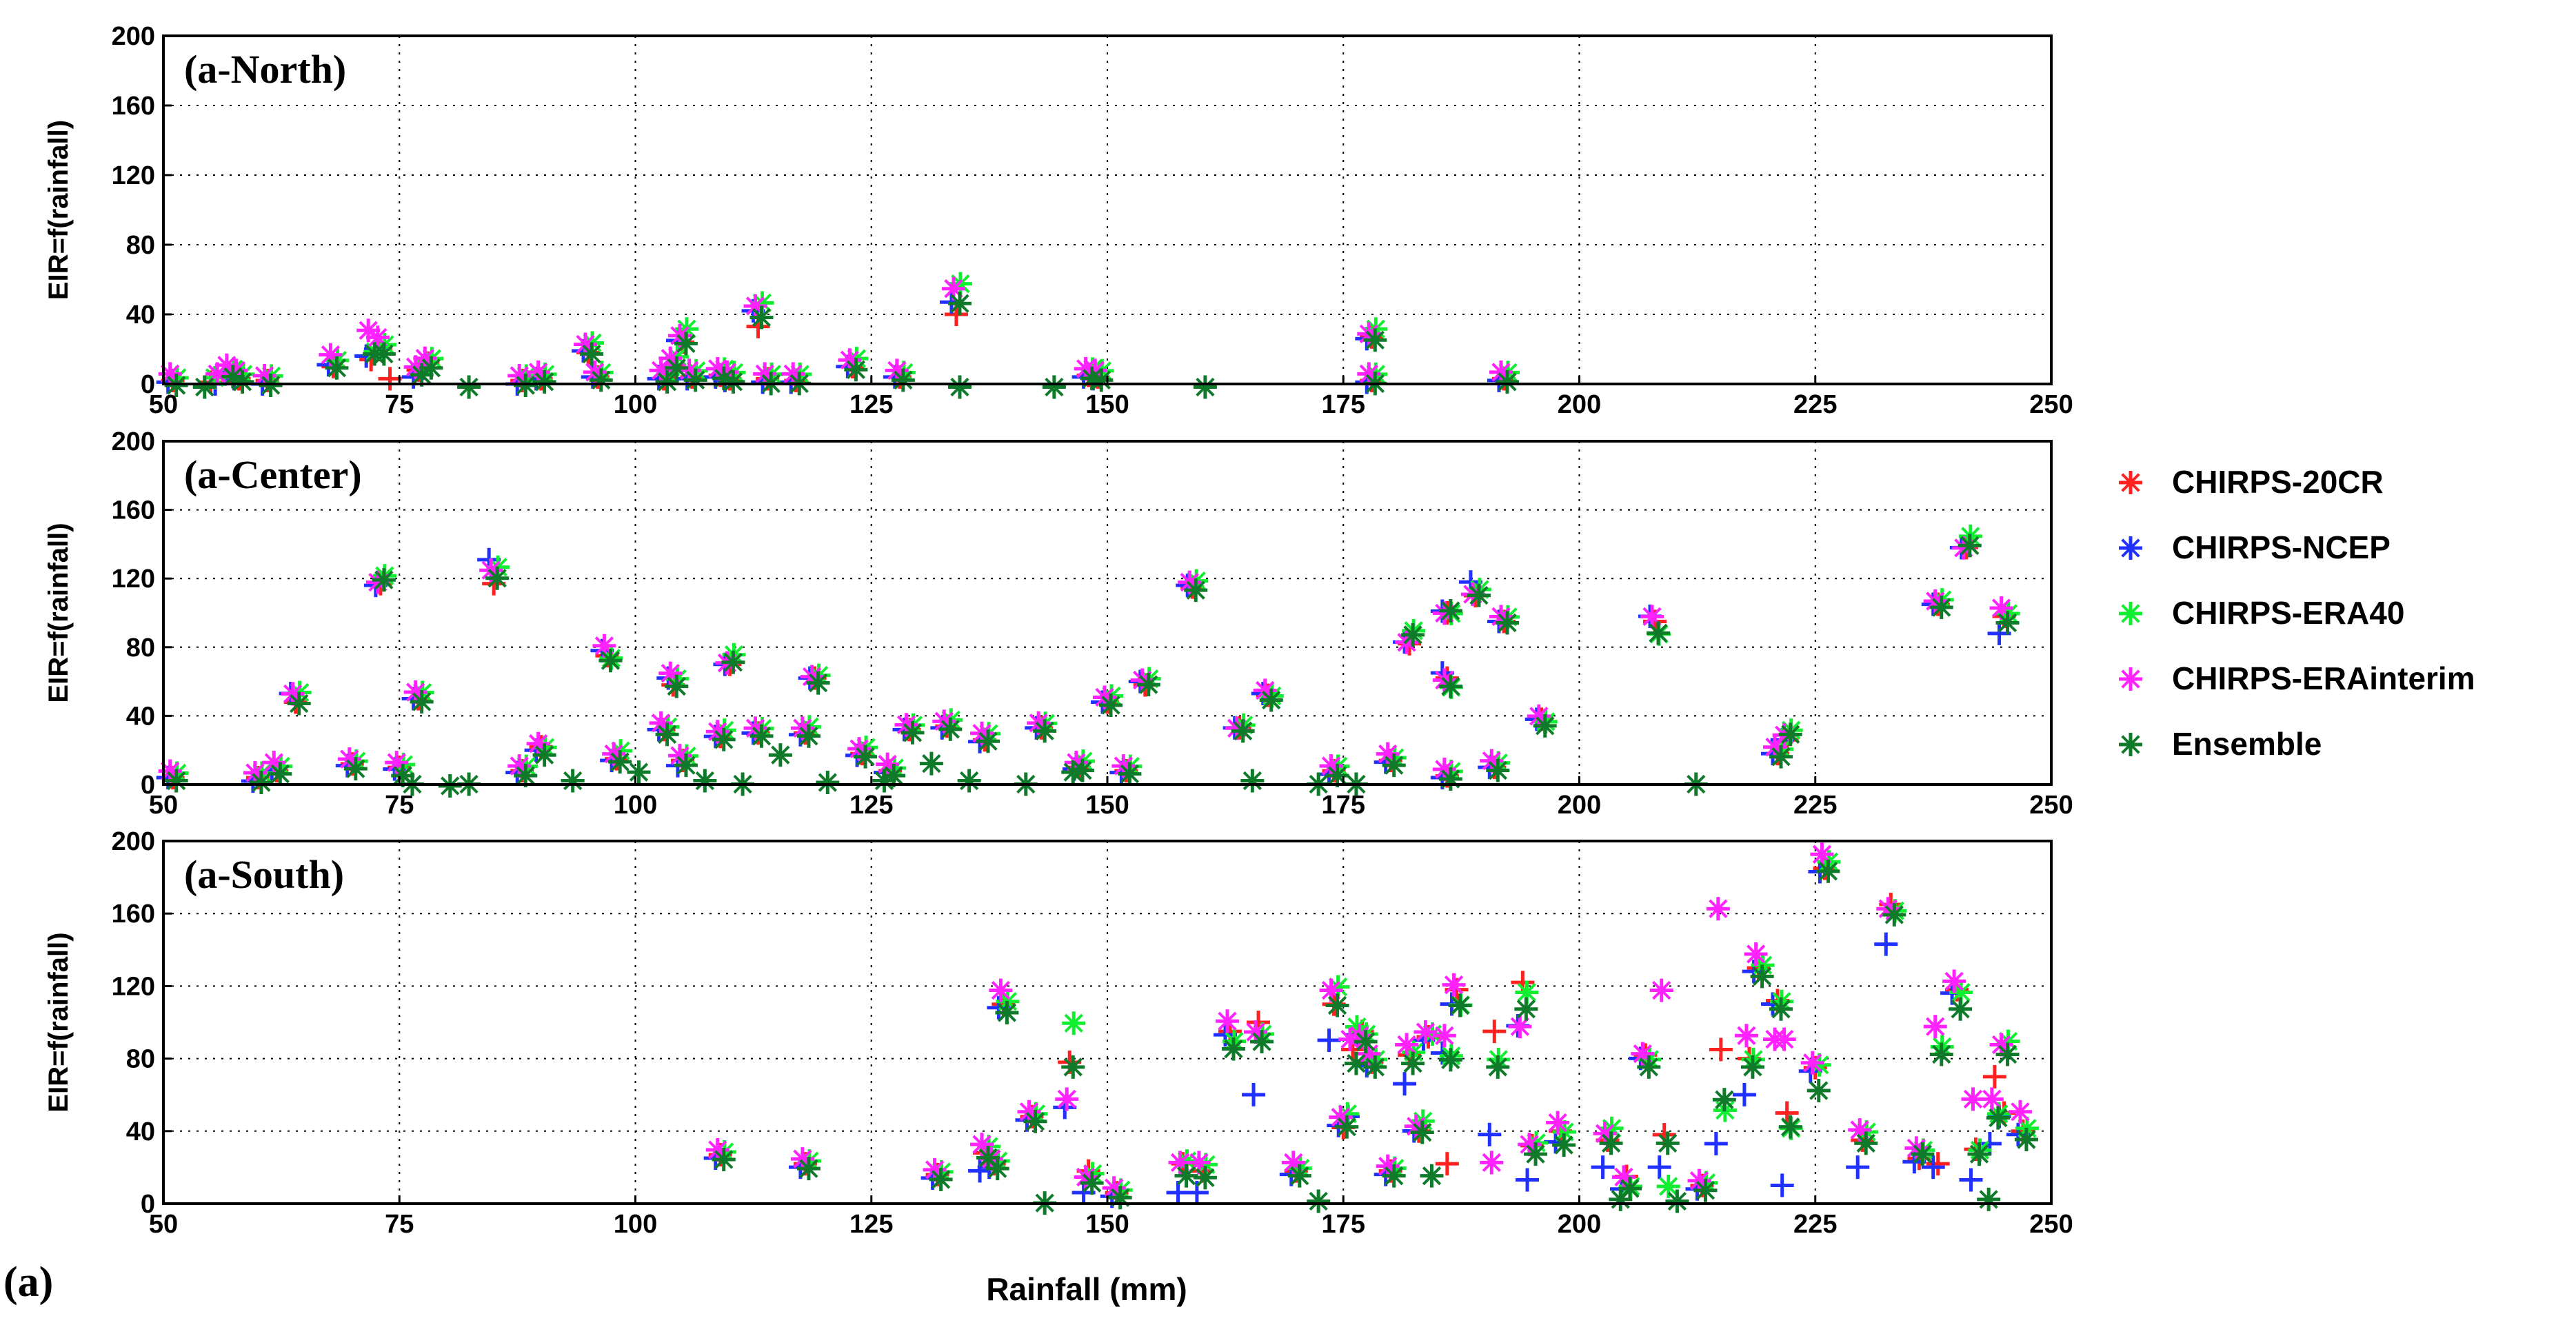 The height and width of the screenshot is (1336, 2576). I want to click on x-tick-label: 50, so click(163, 405).